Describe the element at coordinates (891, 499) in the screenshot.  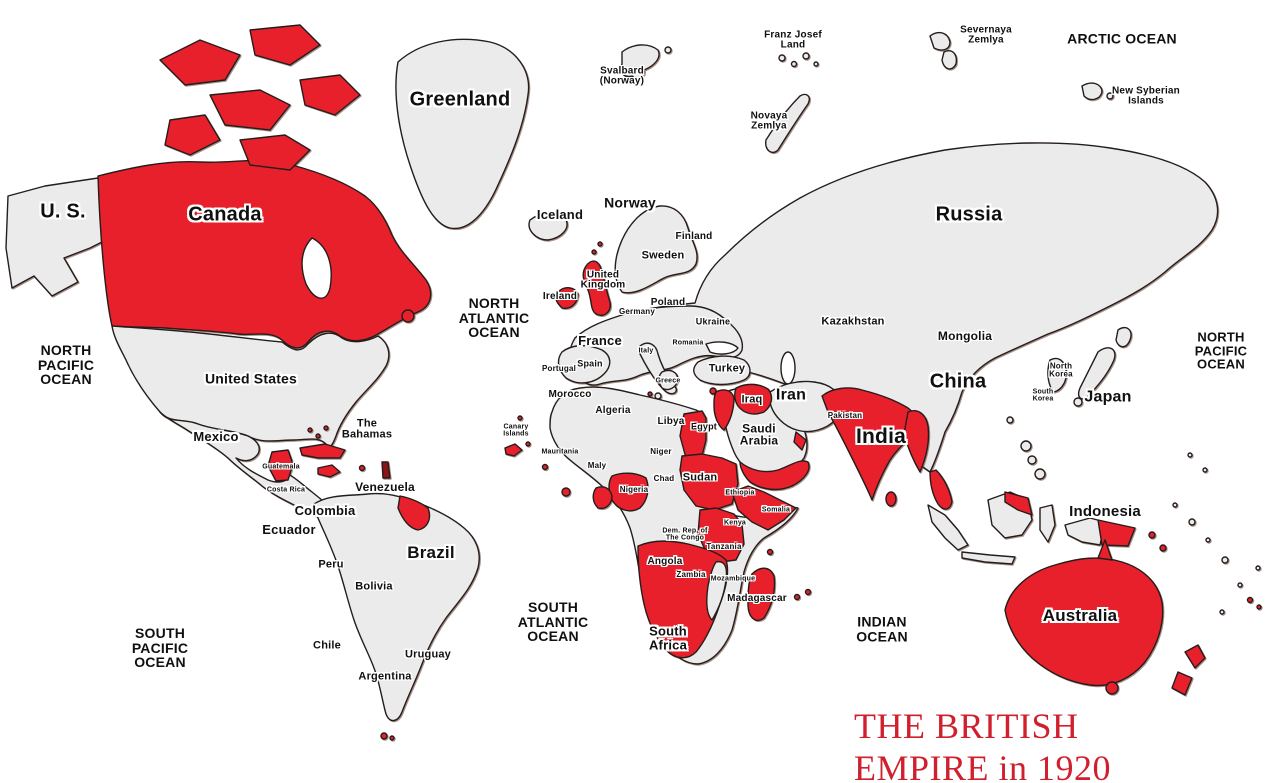
I see `territory-ceylon` at that location.